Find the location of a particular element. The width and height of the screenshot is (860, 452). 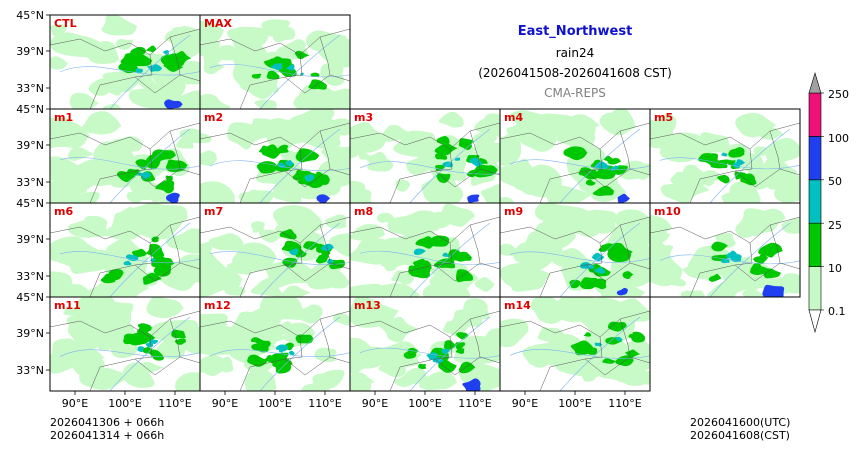

map-panel-m5 is located at coordinates (725, 156).